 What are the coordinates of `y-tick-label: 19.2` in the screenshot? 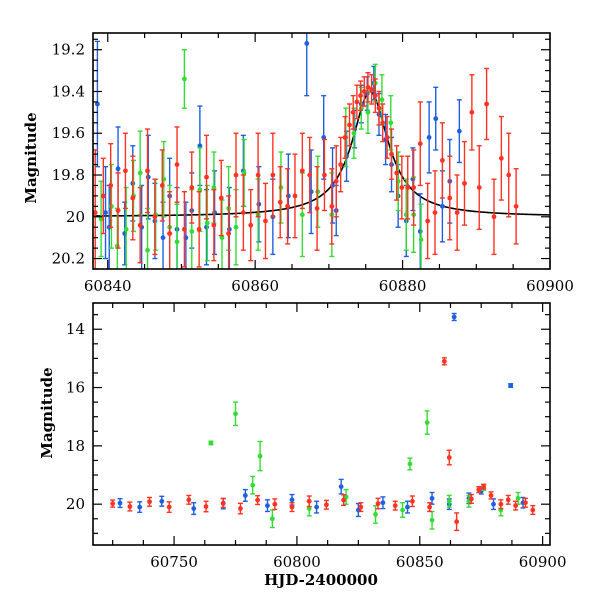 It's located at (68, 50).